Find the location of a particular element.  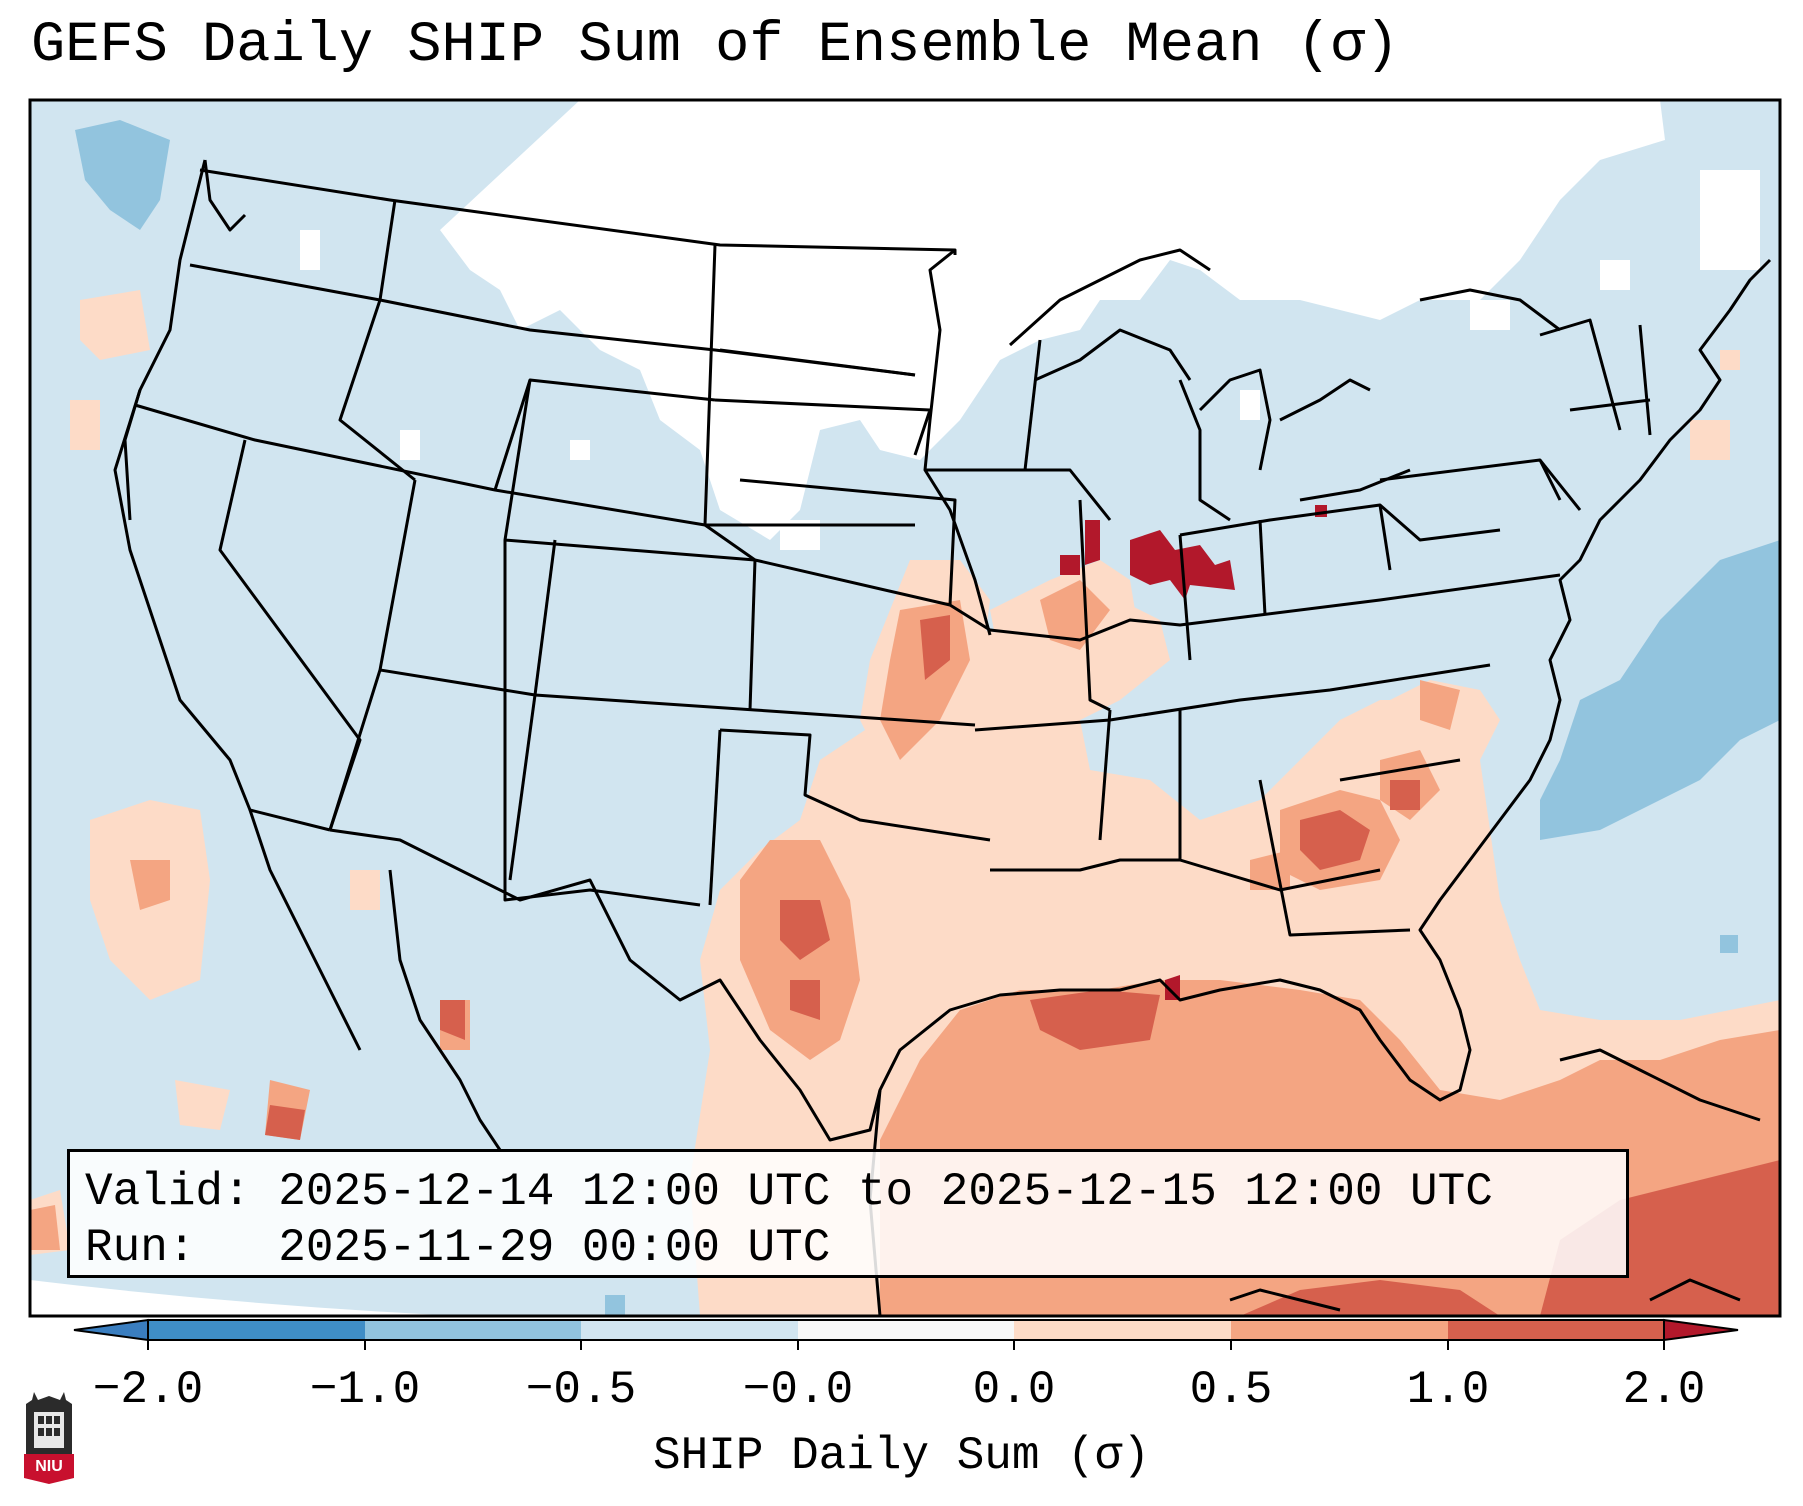

colorbar-label: SHIP Daily Sum (σ) is located at coordinates (901, 1456).